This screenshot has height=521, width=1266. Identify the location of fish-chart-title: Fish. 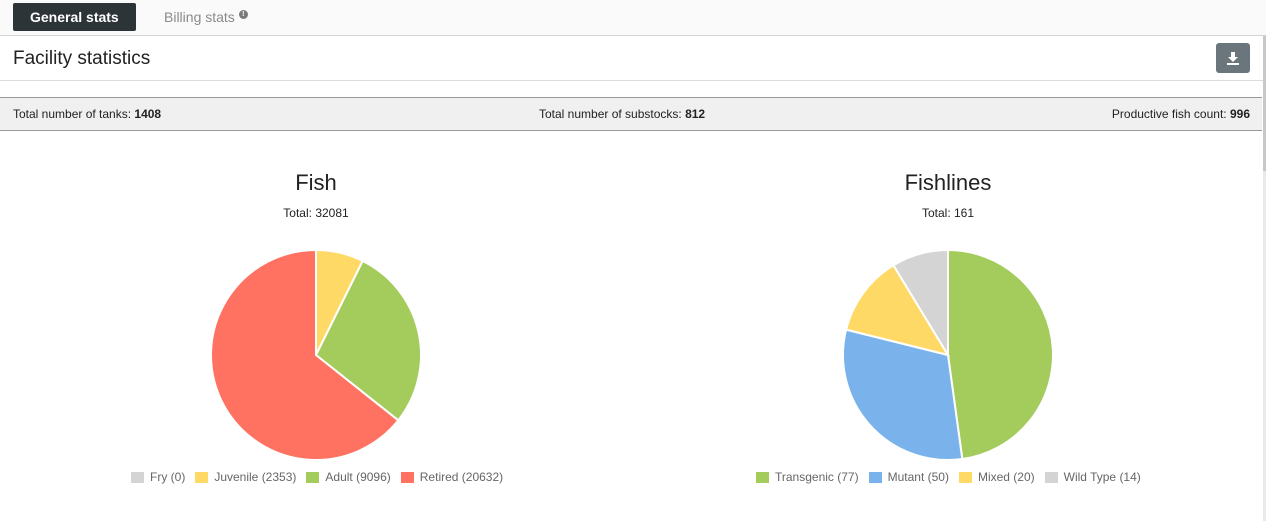
(316, 182).